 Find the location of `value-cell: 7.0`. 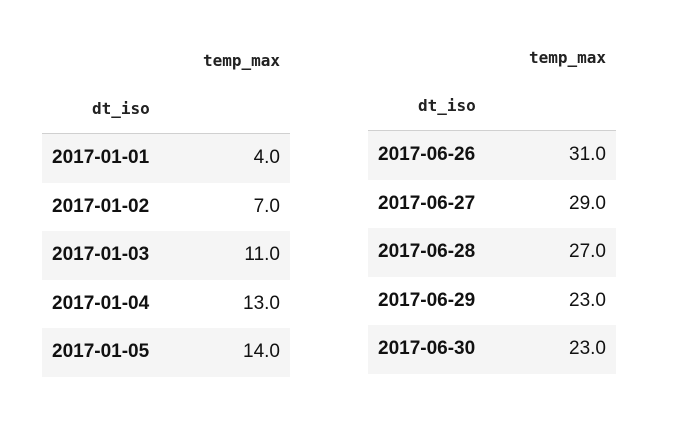

value-cell: 7.0 is located at coordinates (266, 206).